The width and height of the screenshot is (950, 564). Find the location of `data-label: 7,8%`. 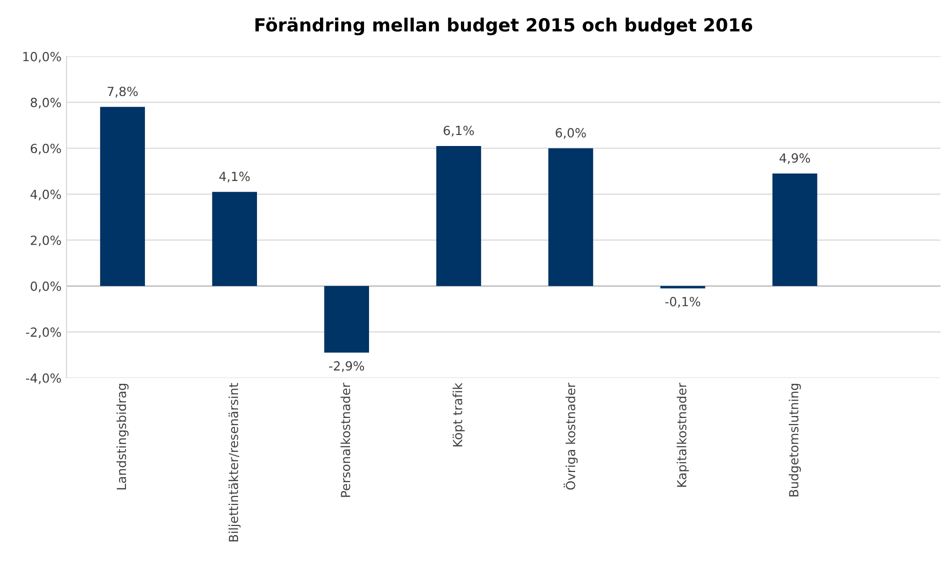

data-label: 7,8% is located at coordinates (123, 92).